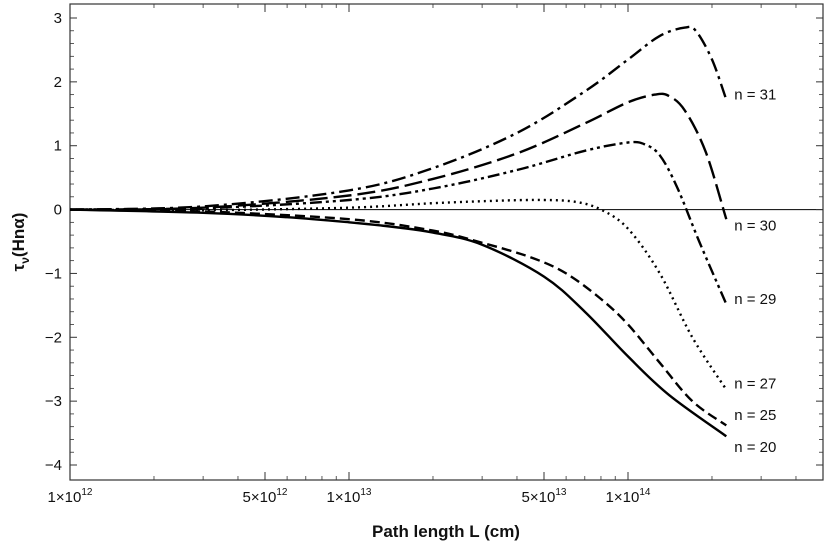 The height and width of the screenshot is (548, 830). Describe the element at coordinates (265, 496) in the screenshot. I see `x-tick-label: 5×10¹²` at that location.